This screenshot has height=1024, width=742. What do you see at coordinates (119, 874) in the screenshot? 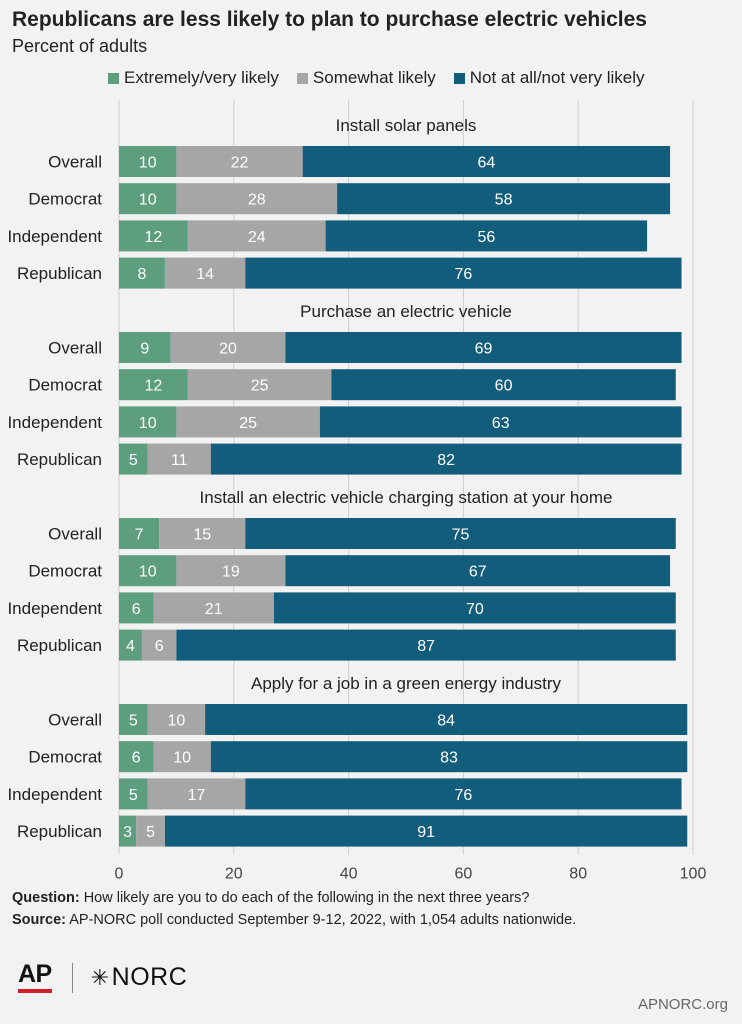
I see `x-tick-label-0: 0` at bounding box center [119, 874].